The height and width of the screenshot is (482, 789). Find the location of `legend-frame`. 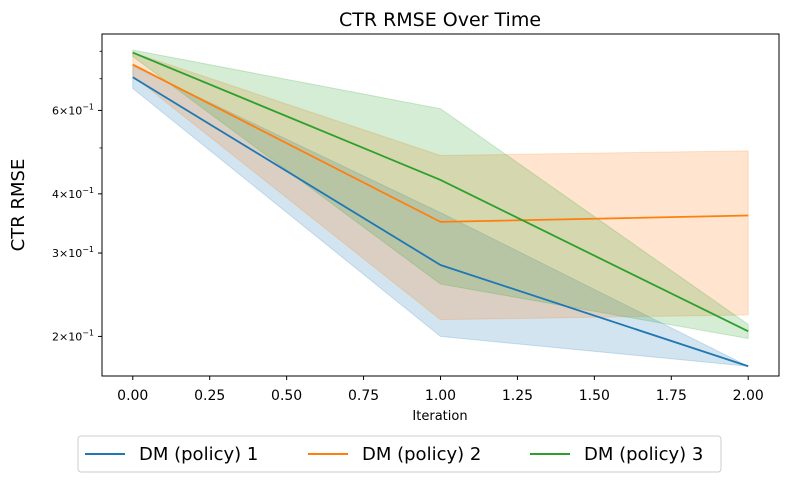

legend-frame is located at coordinates (399, 454).